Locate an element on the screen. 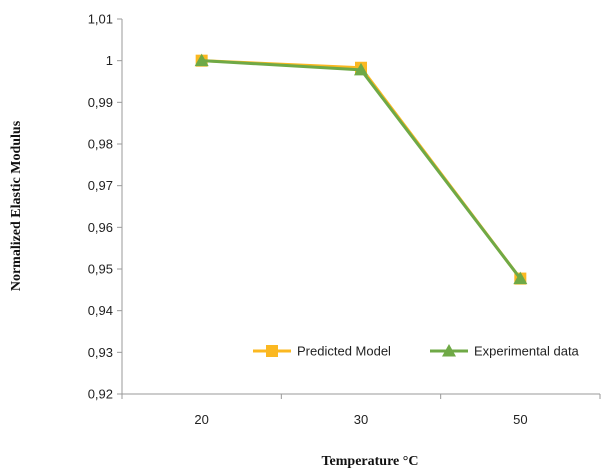 This screenshot has height=470, width=614. y-tick-label: 1,01 is located at coordinates (100, 19).